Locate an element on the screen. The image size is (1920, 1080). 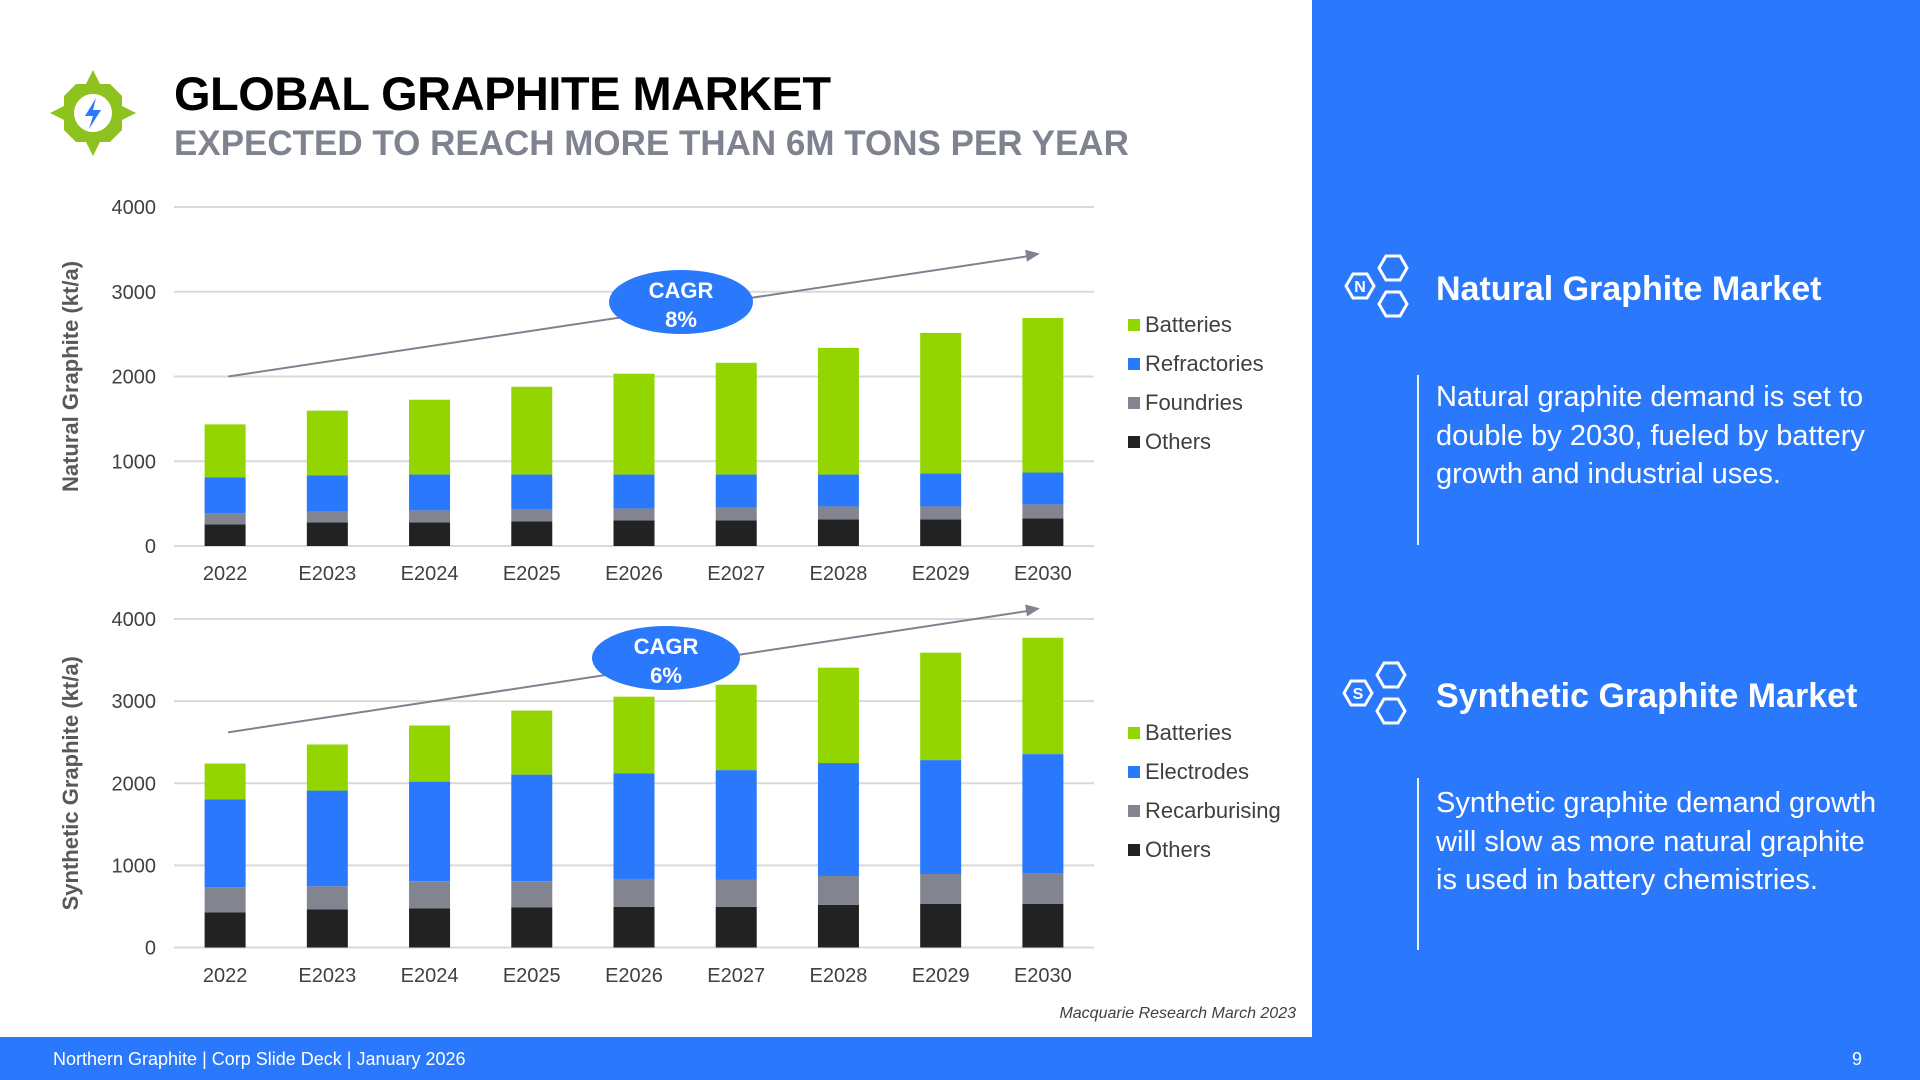
x-tick-label: E2028 is located at coordinates (839, 976).